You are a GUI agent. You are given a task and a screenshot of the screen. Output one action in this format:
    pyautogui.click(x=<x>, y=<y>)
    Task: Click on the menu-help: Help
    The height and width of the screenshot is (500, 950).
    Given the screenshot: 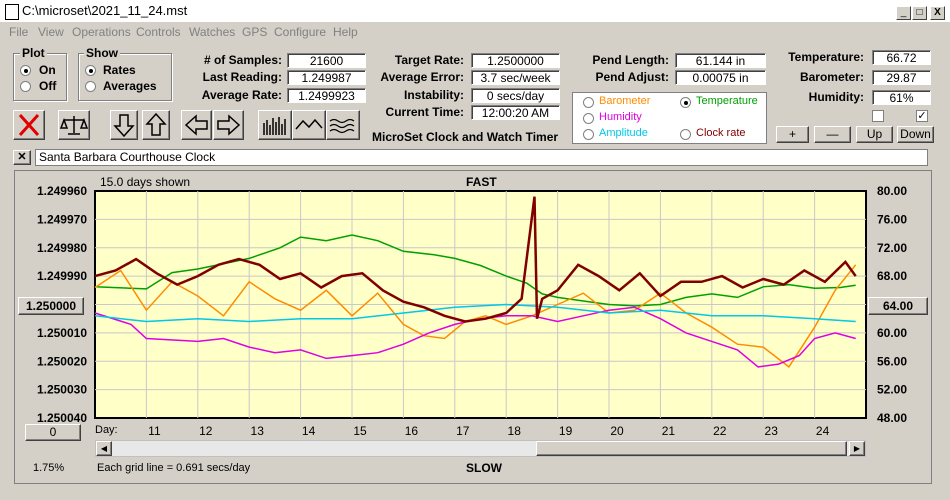 What is the action you would take?
    pyautogui.click(x=345, y=32)
    